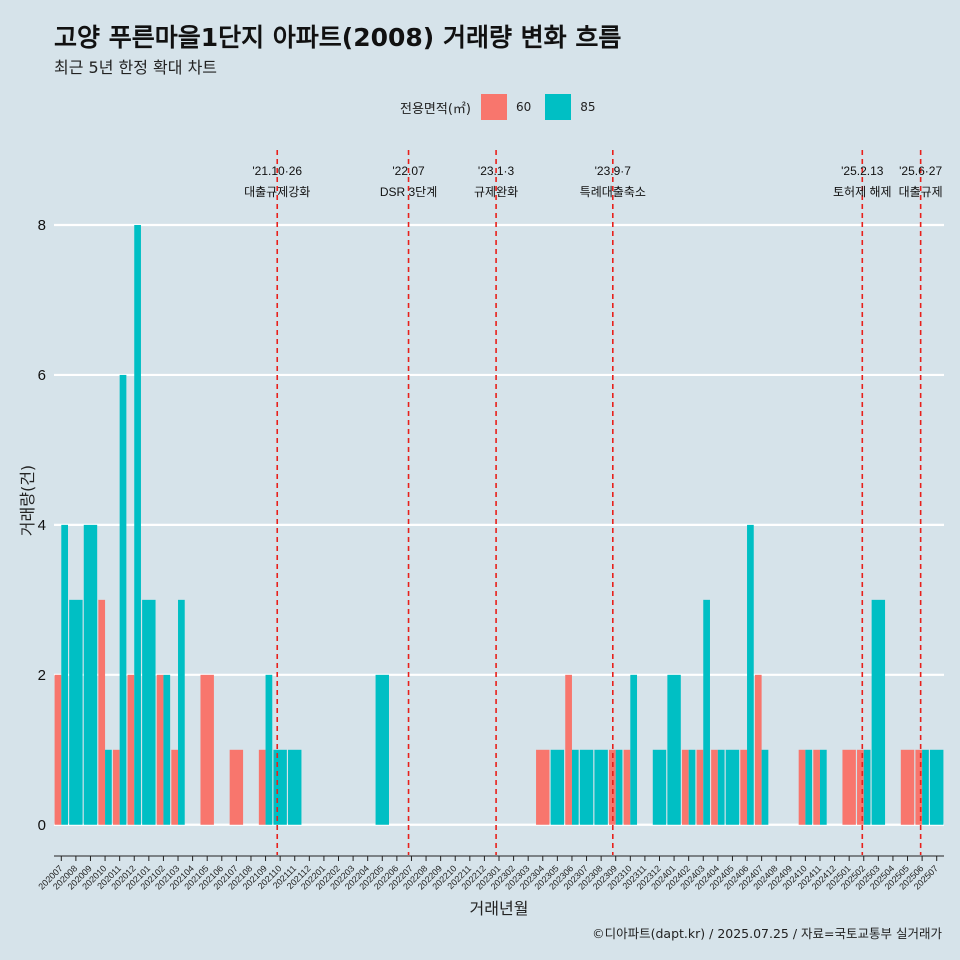 The width and height of the screenshot is (960, 960). What do you see at coordinates (338, 37) in the screenshot?
I see `chart-title: 고양 푸른마을1단지 아파트(2008) 거래량 변화 흐름` at bounding box center [338, 37].